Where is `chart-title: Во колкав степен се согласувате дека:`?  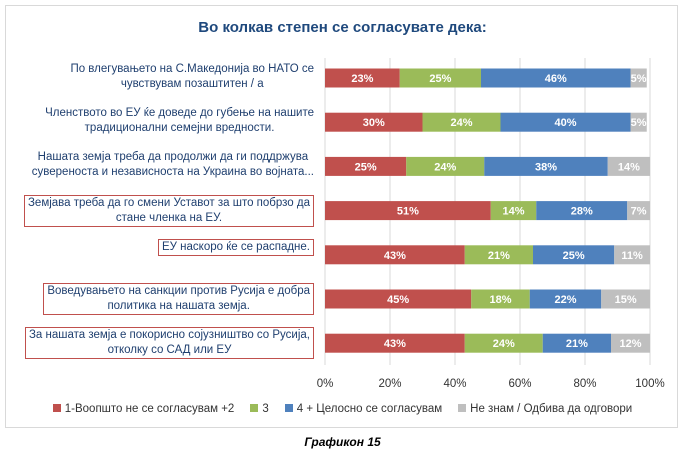 chart-title: Во колкав степен се согласувате дека: is located at coordinates (342, 27).